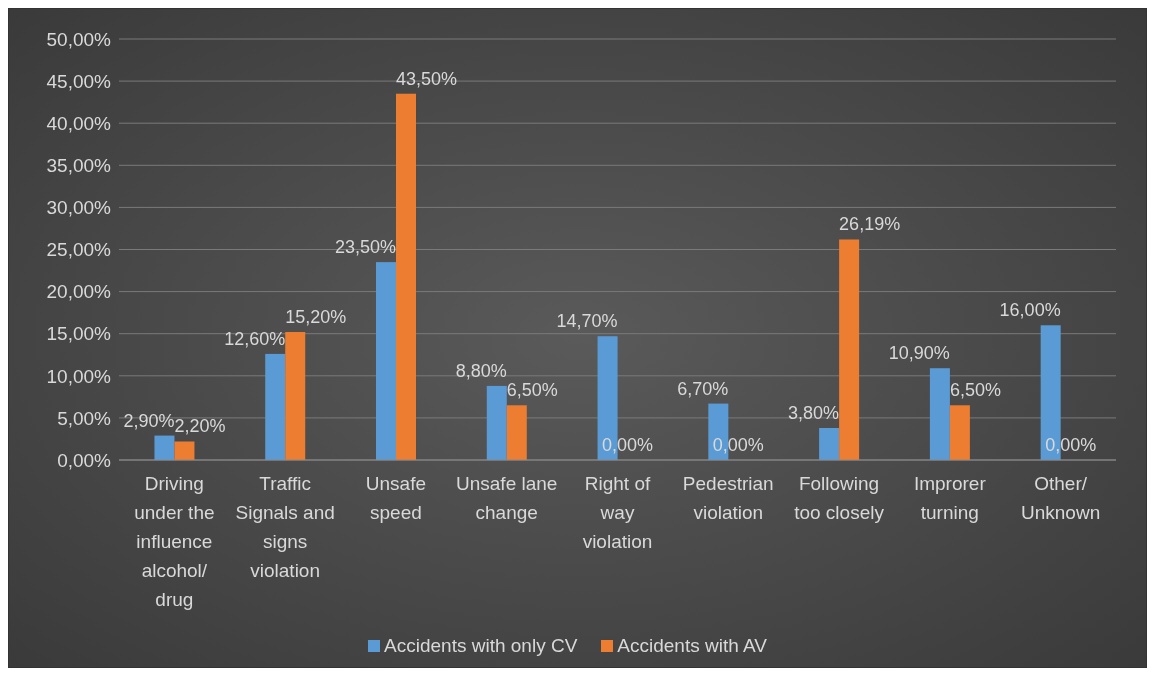 The image size is (1153, 674). What do you see at coordinates (507, 498) in the screenshot?
I see `x-tick-label: Unsafe lane change` at bounding box center [507, 498].